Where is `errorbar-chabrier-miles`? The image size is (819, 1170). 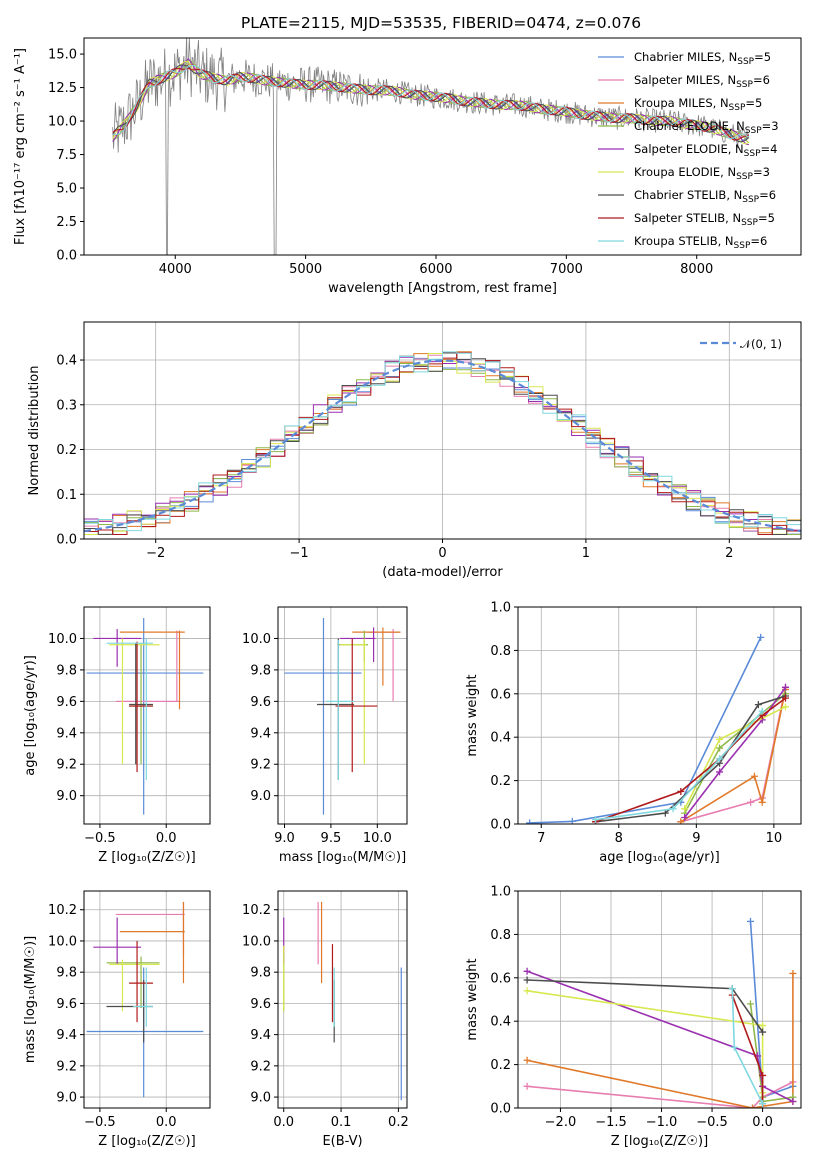 errorbar-chabrier-miles is located at coordinates (145, 716).